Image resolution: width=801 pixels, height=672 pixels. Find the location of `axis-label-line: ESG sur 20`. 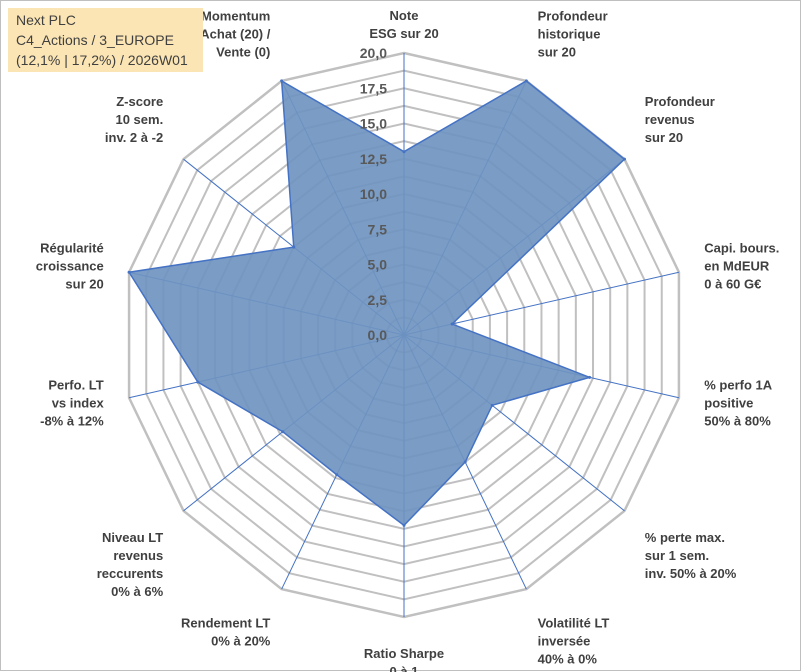

axis-label-line: ESG sur 20 is located at coordinates (403, 33).